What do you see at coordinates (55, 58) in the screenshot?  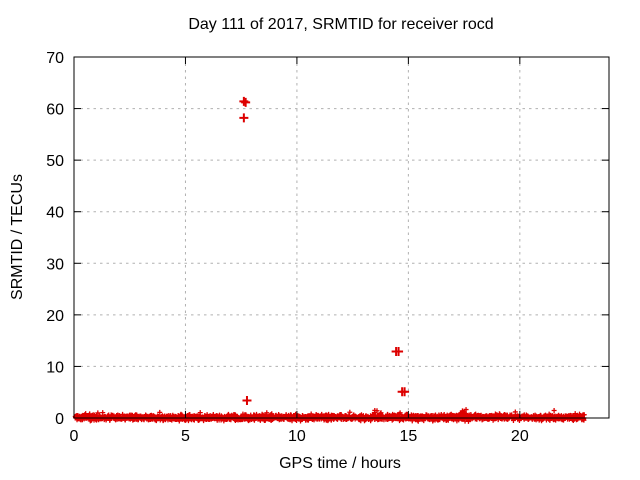 I see `y-tick-label: 70` at bounding box center [55, 58].